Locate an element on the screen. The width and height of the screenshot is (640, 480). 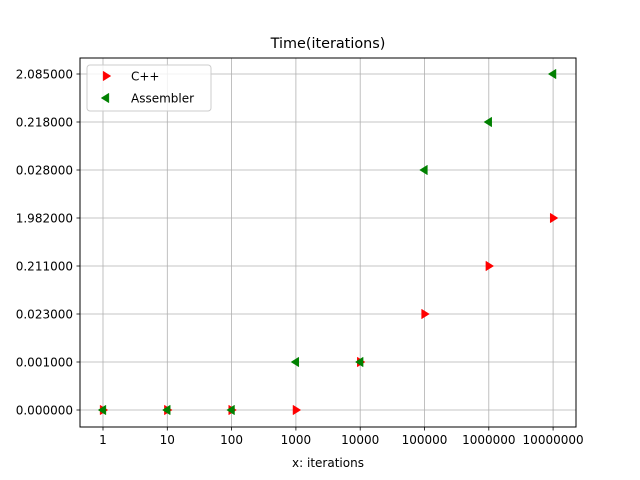
legend-marker-c is located at coordinates (107, 76).